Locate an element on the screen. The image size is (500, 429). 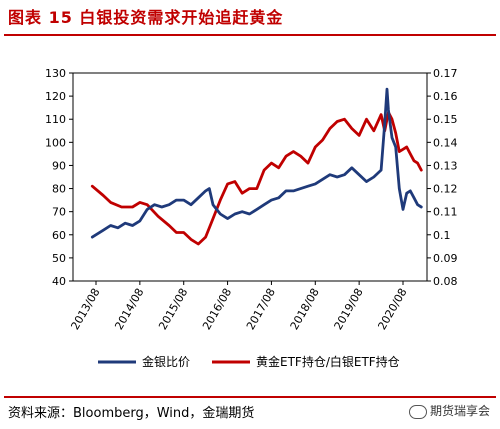
y-right-tick-label: 0.14 is located at coordinates (445, 142).